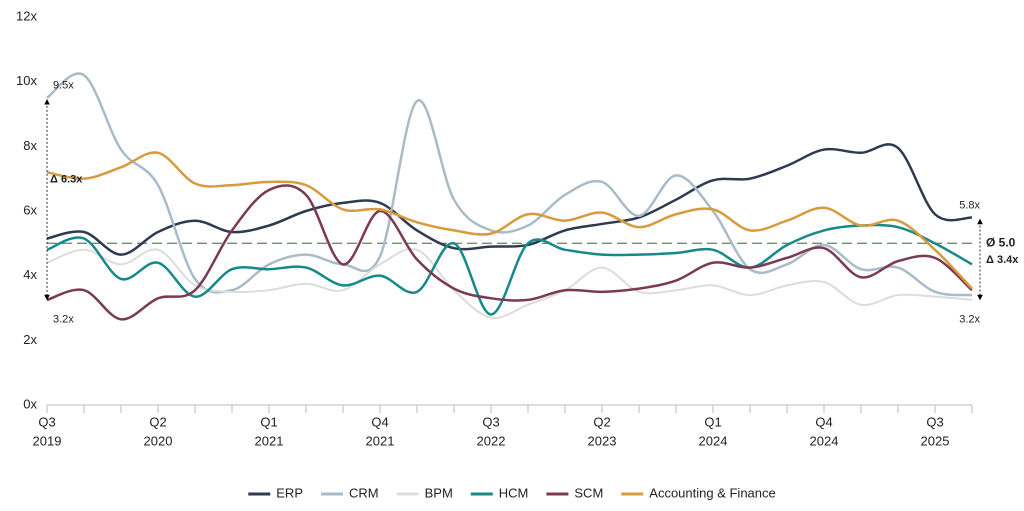 This screenshot has width=1024, height=511. I want to click on x-tick-label: 2019, so click(47, 440).